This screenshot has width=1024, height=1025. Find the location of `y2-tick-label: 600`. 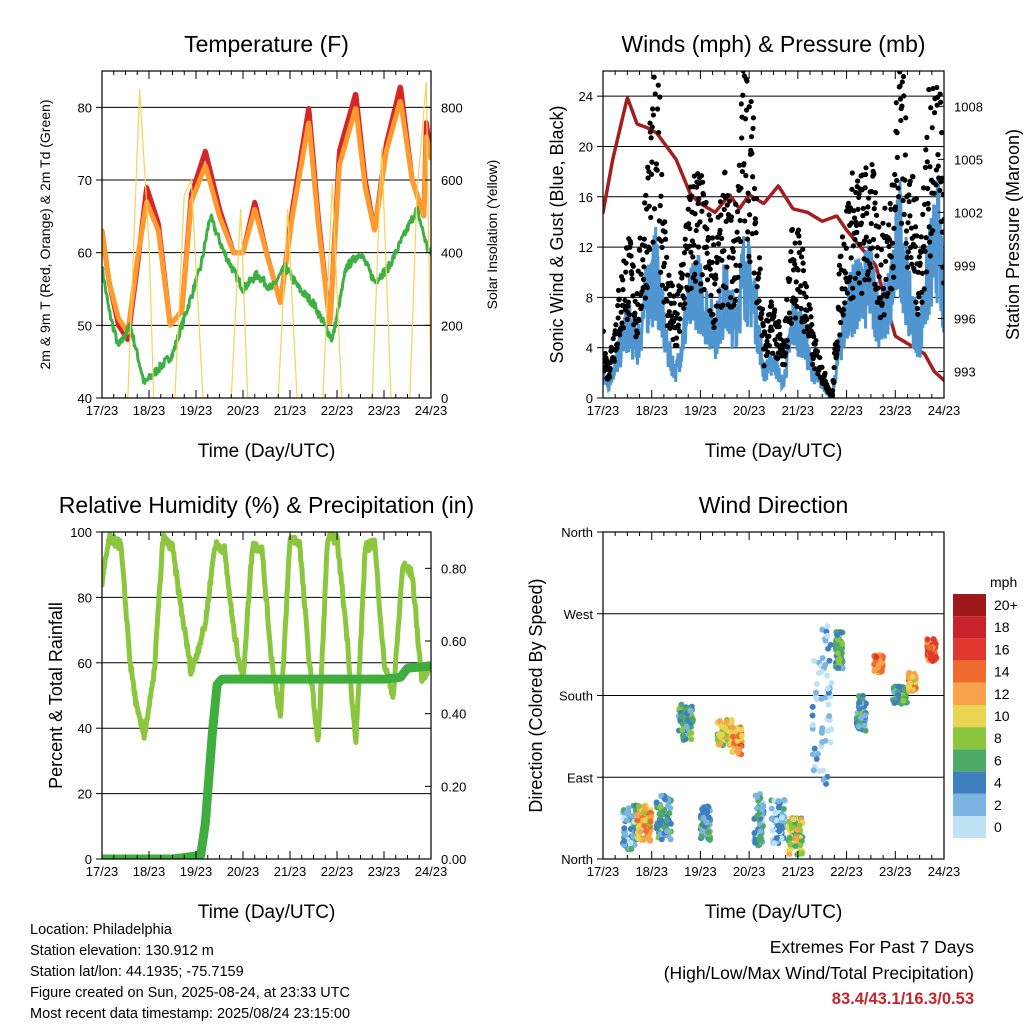

y2-tick-label: 600 is located at coordinates (452, 180).